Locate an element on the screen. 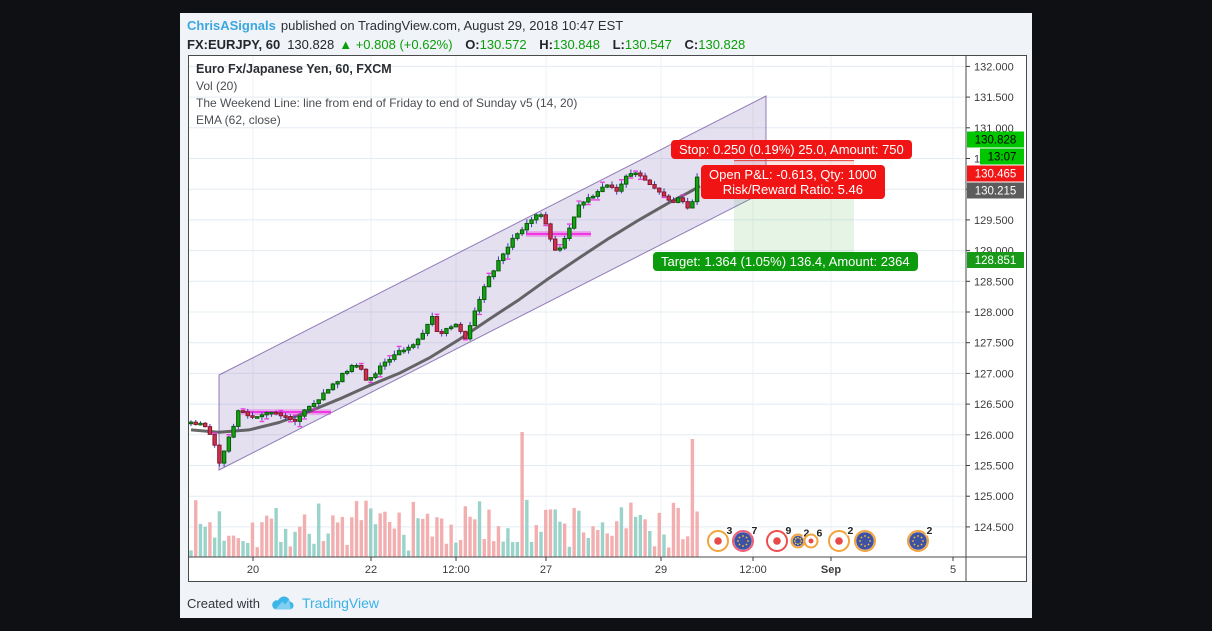  last-price-tag: 130.828 is located at coordinates (995, 139).